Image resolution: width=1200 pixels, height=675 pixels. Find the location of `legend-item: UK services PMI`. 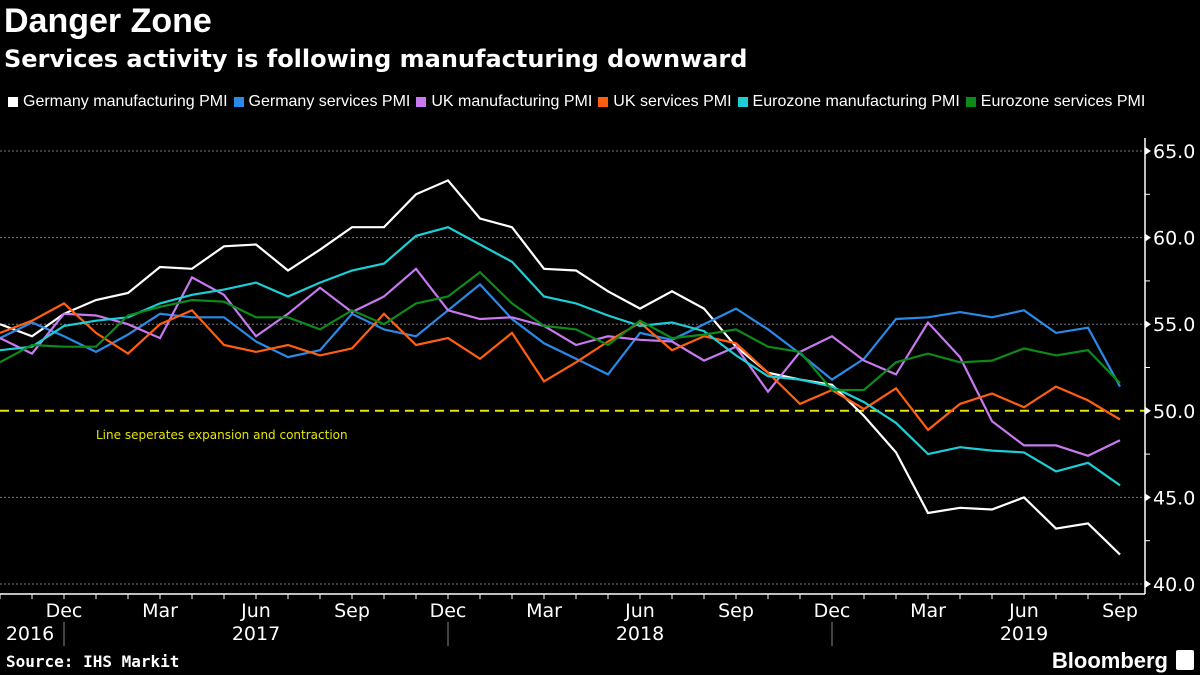

legend-item: UK services PMI is located at coordinates (665, 101).